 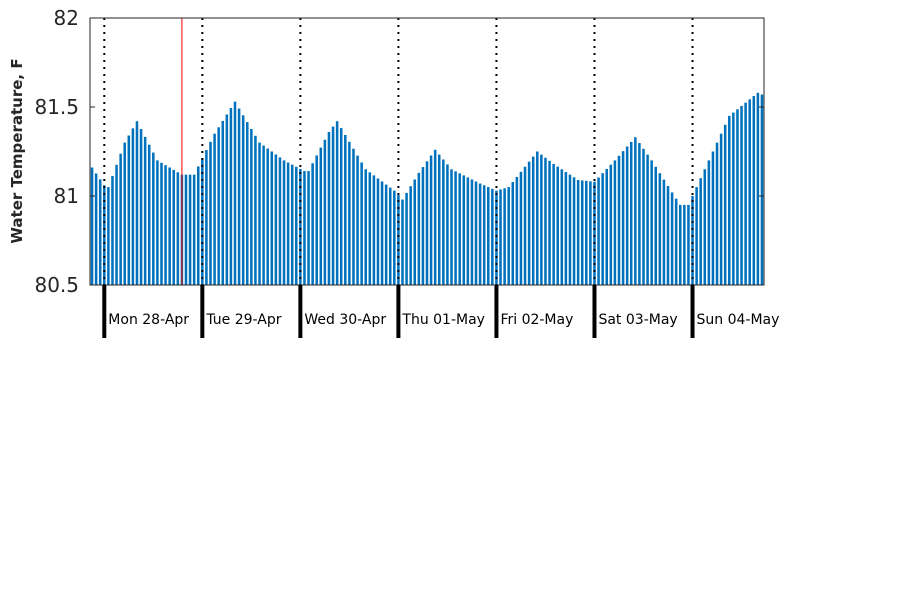 I want to click on day-label: Wed 30-Apr, so click(x=345, y=320).